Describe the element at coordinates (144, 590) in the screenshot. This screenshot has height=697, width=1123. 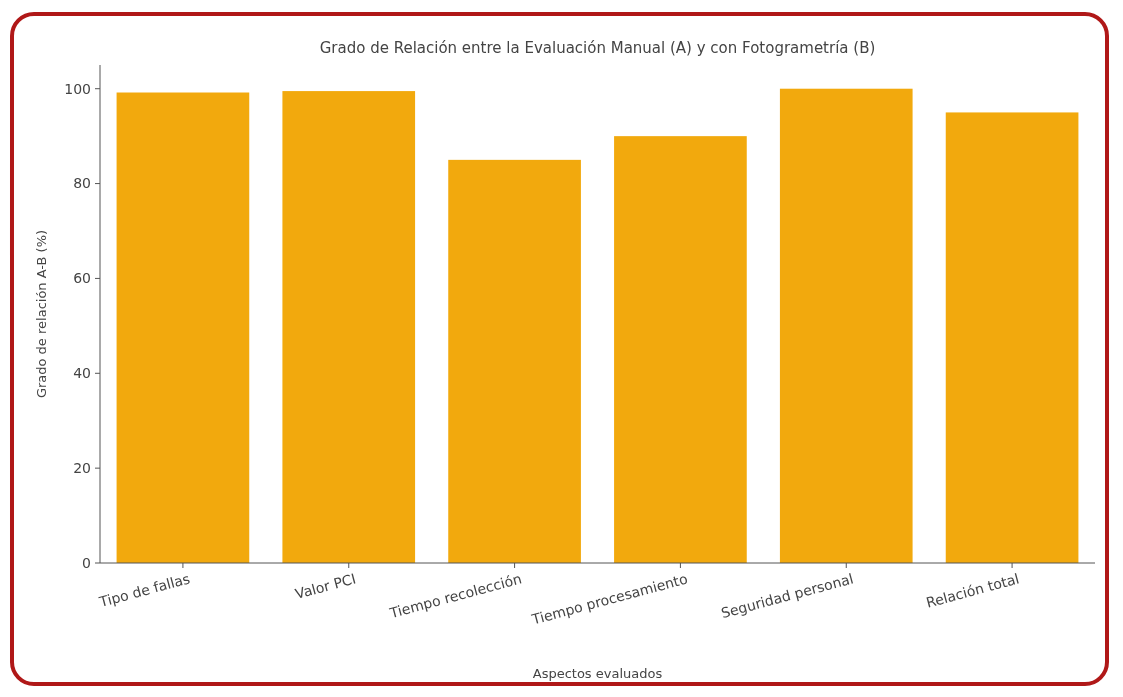
I see `x-tick-label: Tipo de fallas` at that location.